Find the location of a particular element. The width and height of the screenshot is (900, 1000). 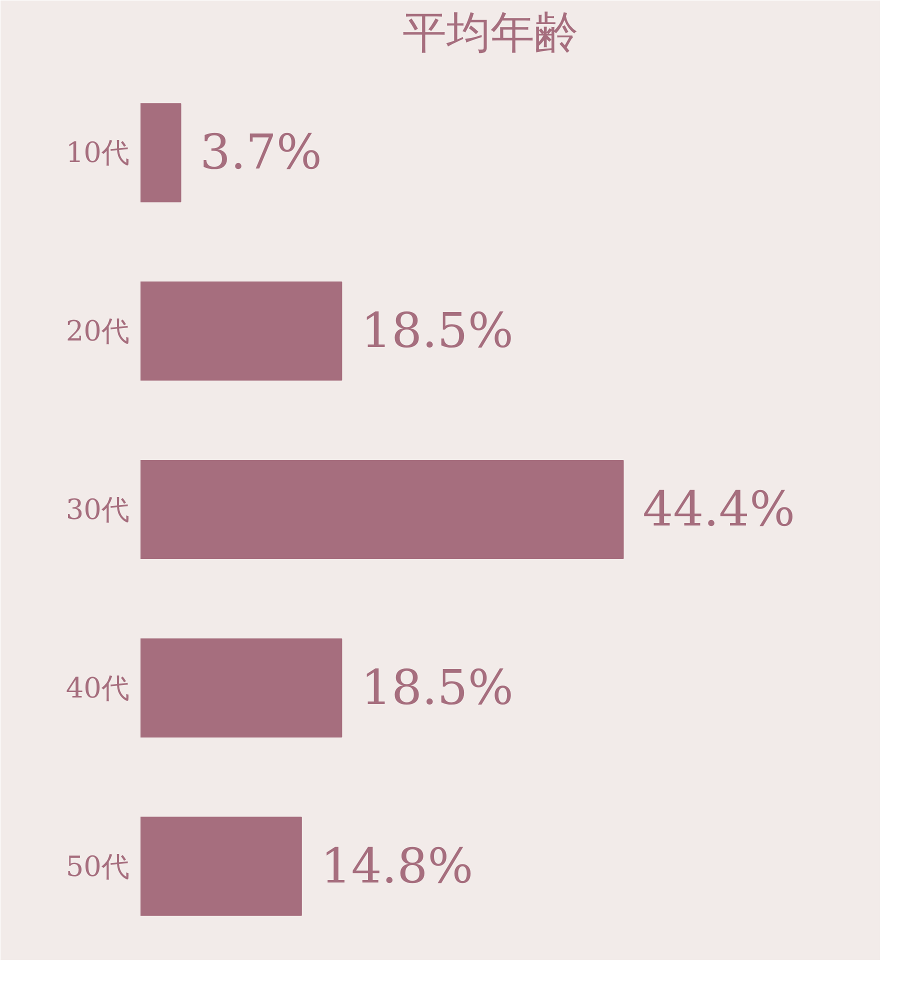

chart-title: 平均年齢 is located at coordinates (490, 33).